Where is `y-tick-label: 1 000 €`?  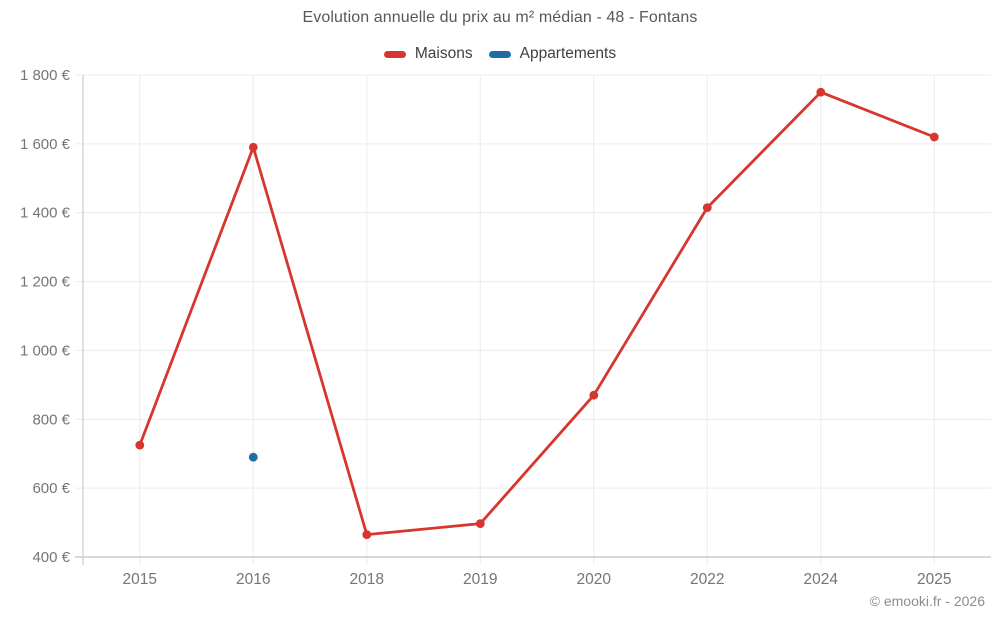
y-tick-label: 1 000 € is located at coordinates (45, 350).